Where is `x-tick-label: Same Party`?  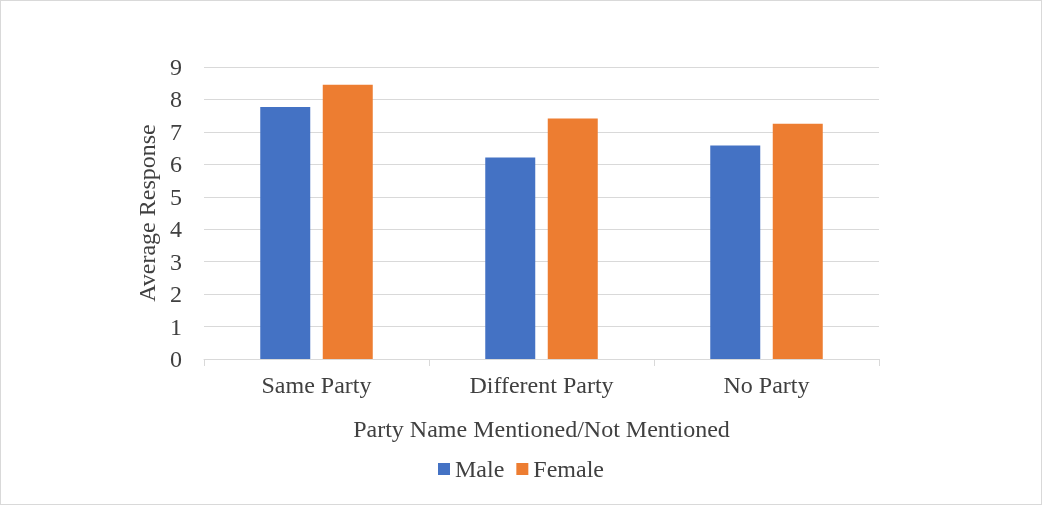 x-tick-label: Same Party is located at coordinates (316, 385).